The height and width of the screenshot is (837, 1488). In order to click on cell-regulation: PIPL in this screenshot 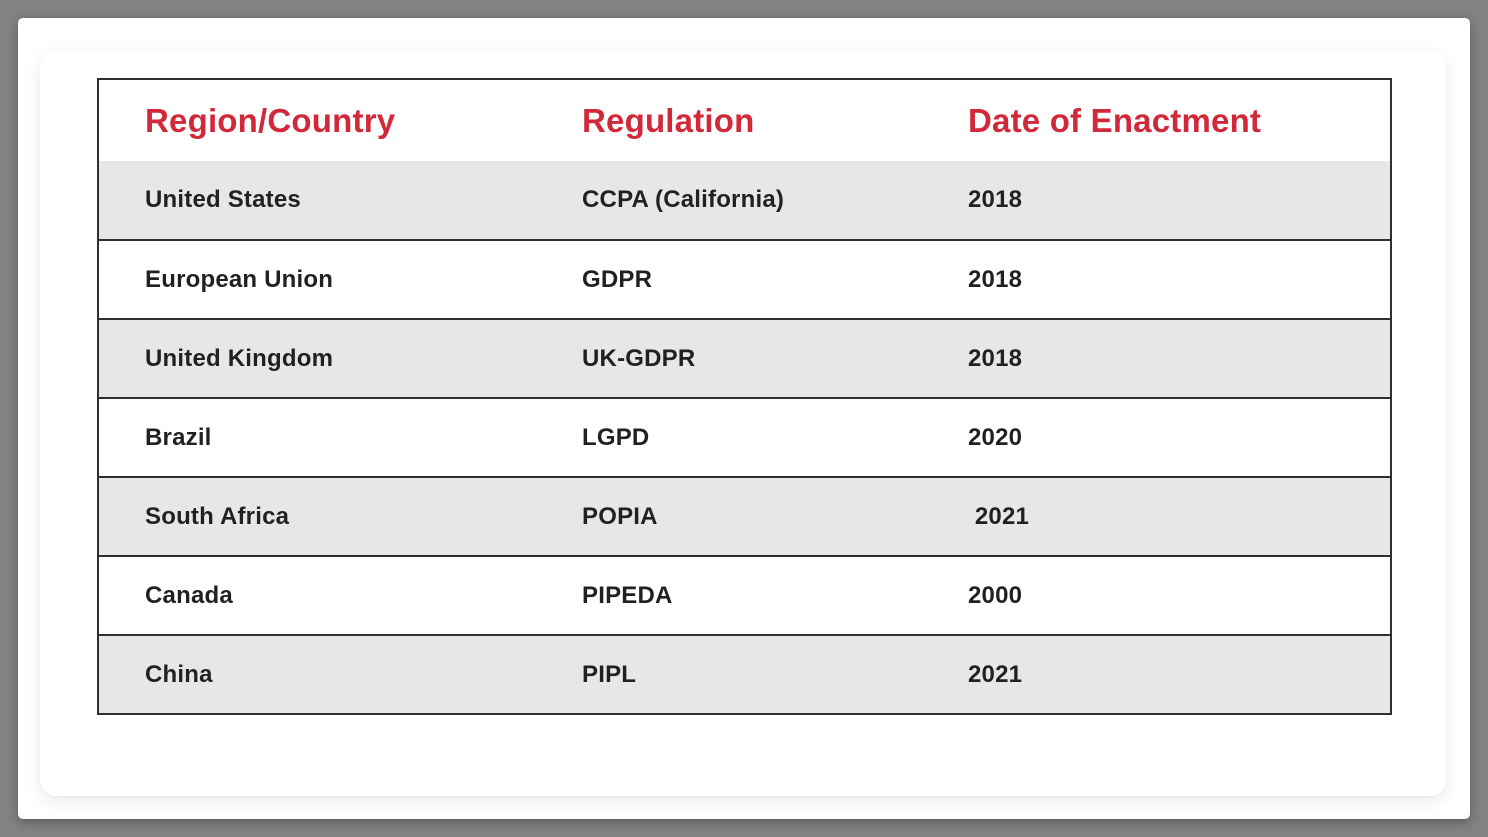, I will do `click(609, 674)`.